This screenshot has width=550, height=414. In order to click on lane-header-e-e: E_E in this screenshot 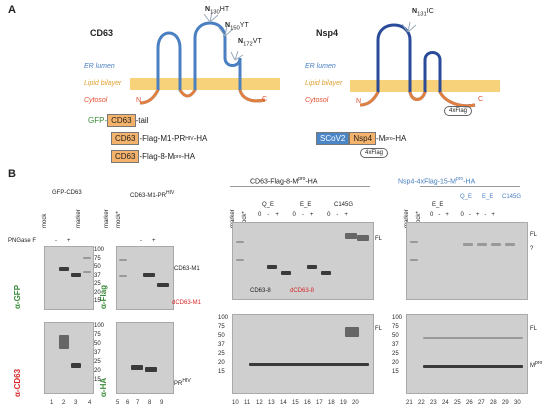, I will do `click(306, 205)`.